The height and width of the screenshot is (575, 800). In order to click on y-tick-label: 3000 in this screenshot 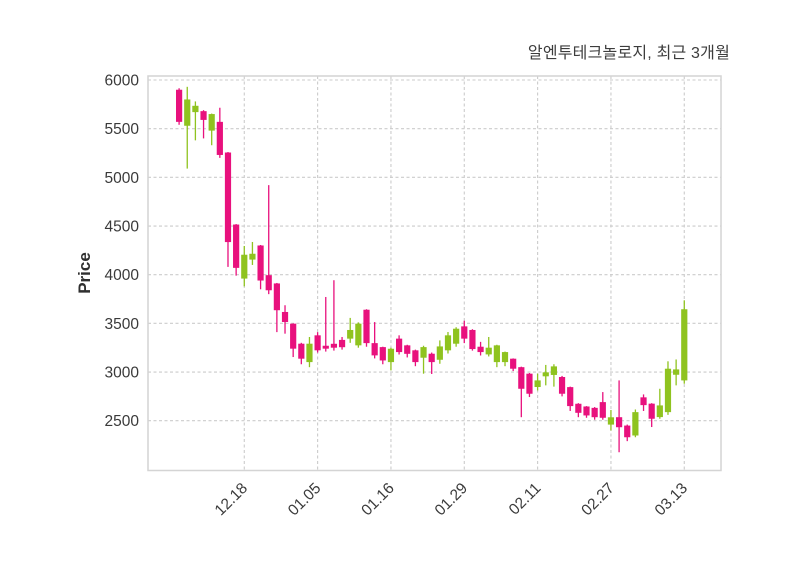, I will do `click(122, 373)`.